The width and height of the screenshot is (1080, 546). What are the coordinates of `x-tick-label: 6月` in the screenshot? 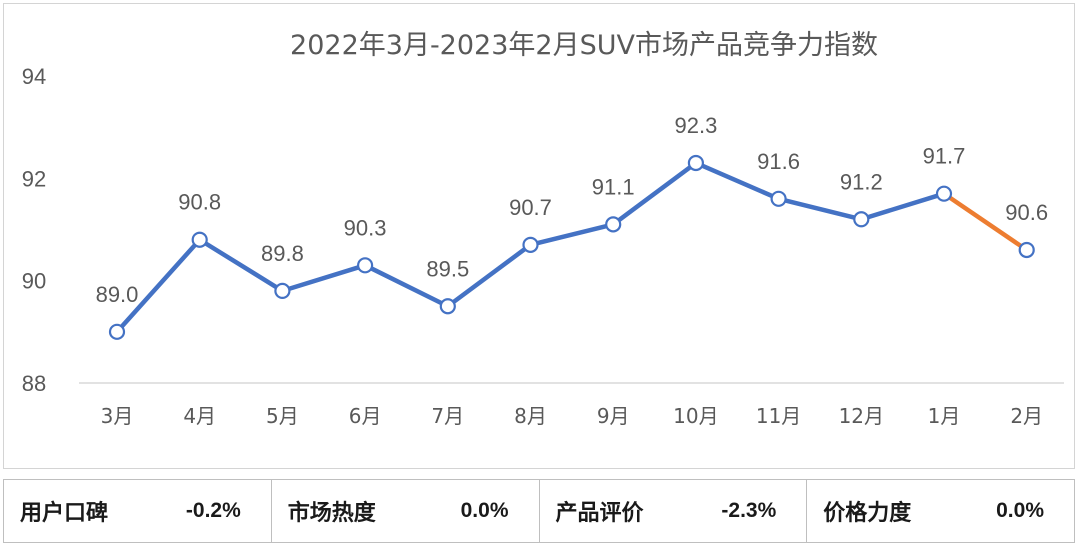 It's located at (365, 416).